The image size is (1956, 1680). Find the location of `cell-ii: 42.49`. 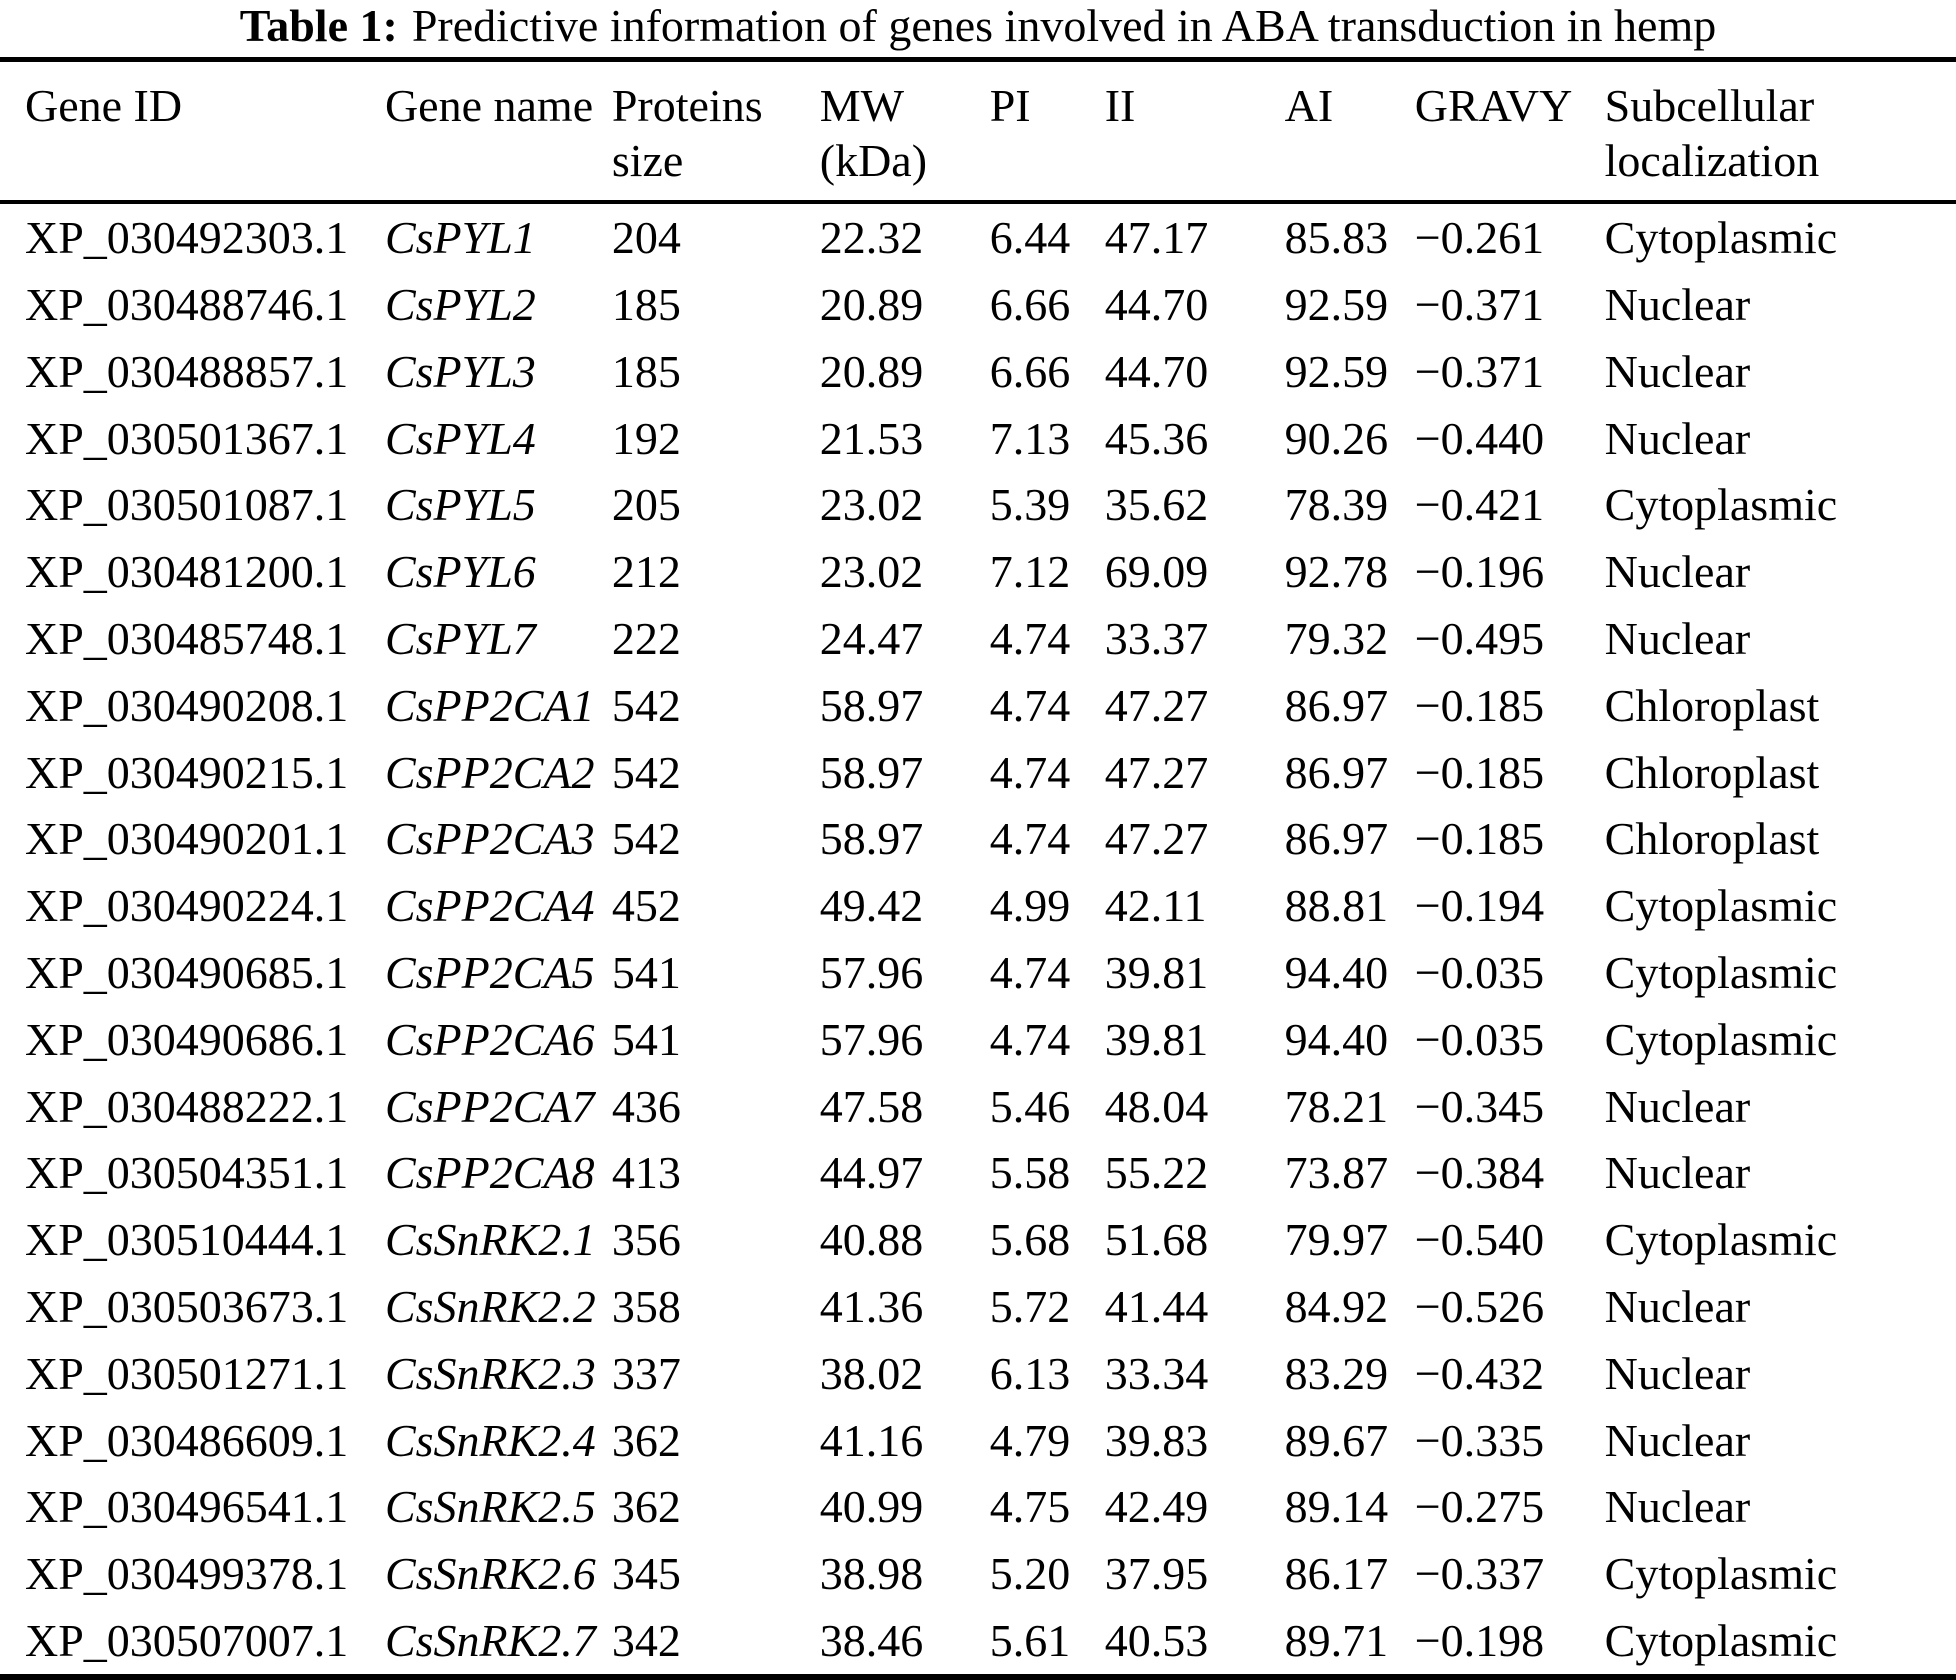

cell-ii: 42.49 is located at coordinates (1156, 1507).